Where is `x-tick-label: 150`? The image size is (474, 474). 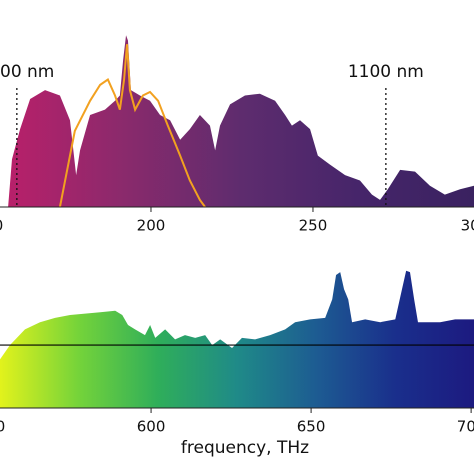 x-tick-label: 150 is located at coordinates (1, 226).